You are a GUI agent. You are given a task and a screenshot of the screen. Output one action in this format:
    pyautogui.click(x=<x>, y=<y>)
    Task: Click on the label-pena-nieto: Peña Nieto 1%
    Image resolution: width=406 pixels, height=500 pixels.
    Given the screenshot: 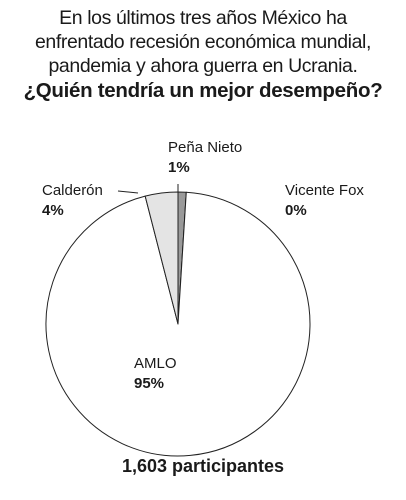 What is the action you would take?
    pyautogui.click(x=205, y=158)
    